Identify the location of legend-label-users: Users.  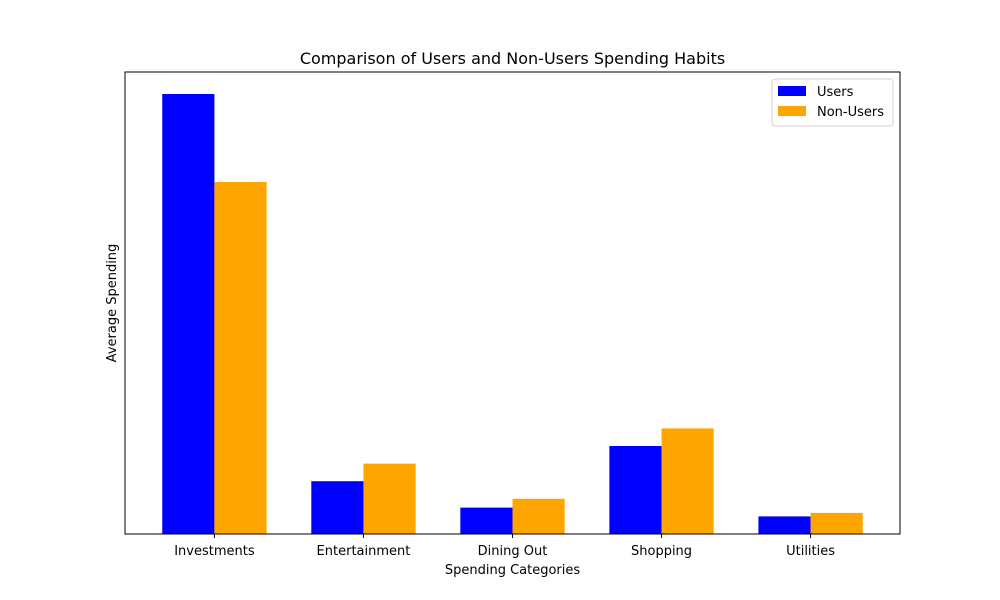
(835, 92).